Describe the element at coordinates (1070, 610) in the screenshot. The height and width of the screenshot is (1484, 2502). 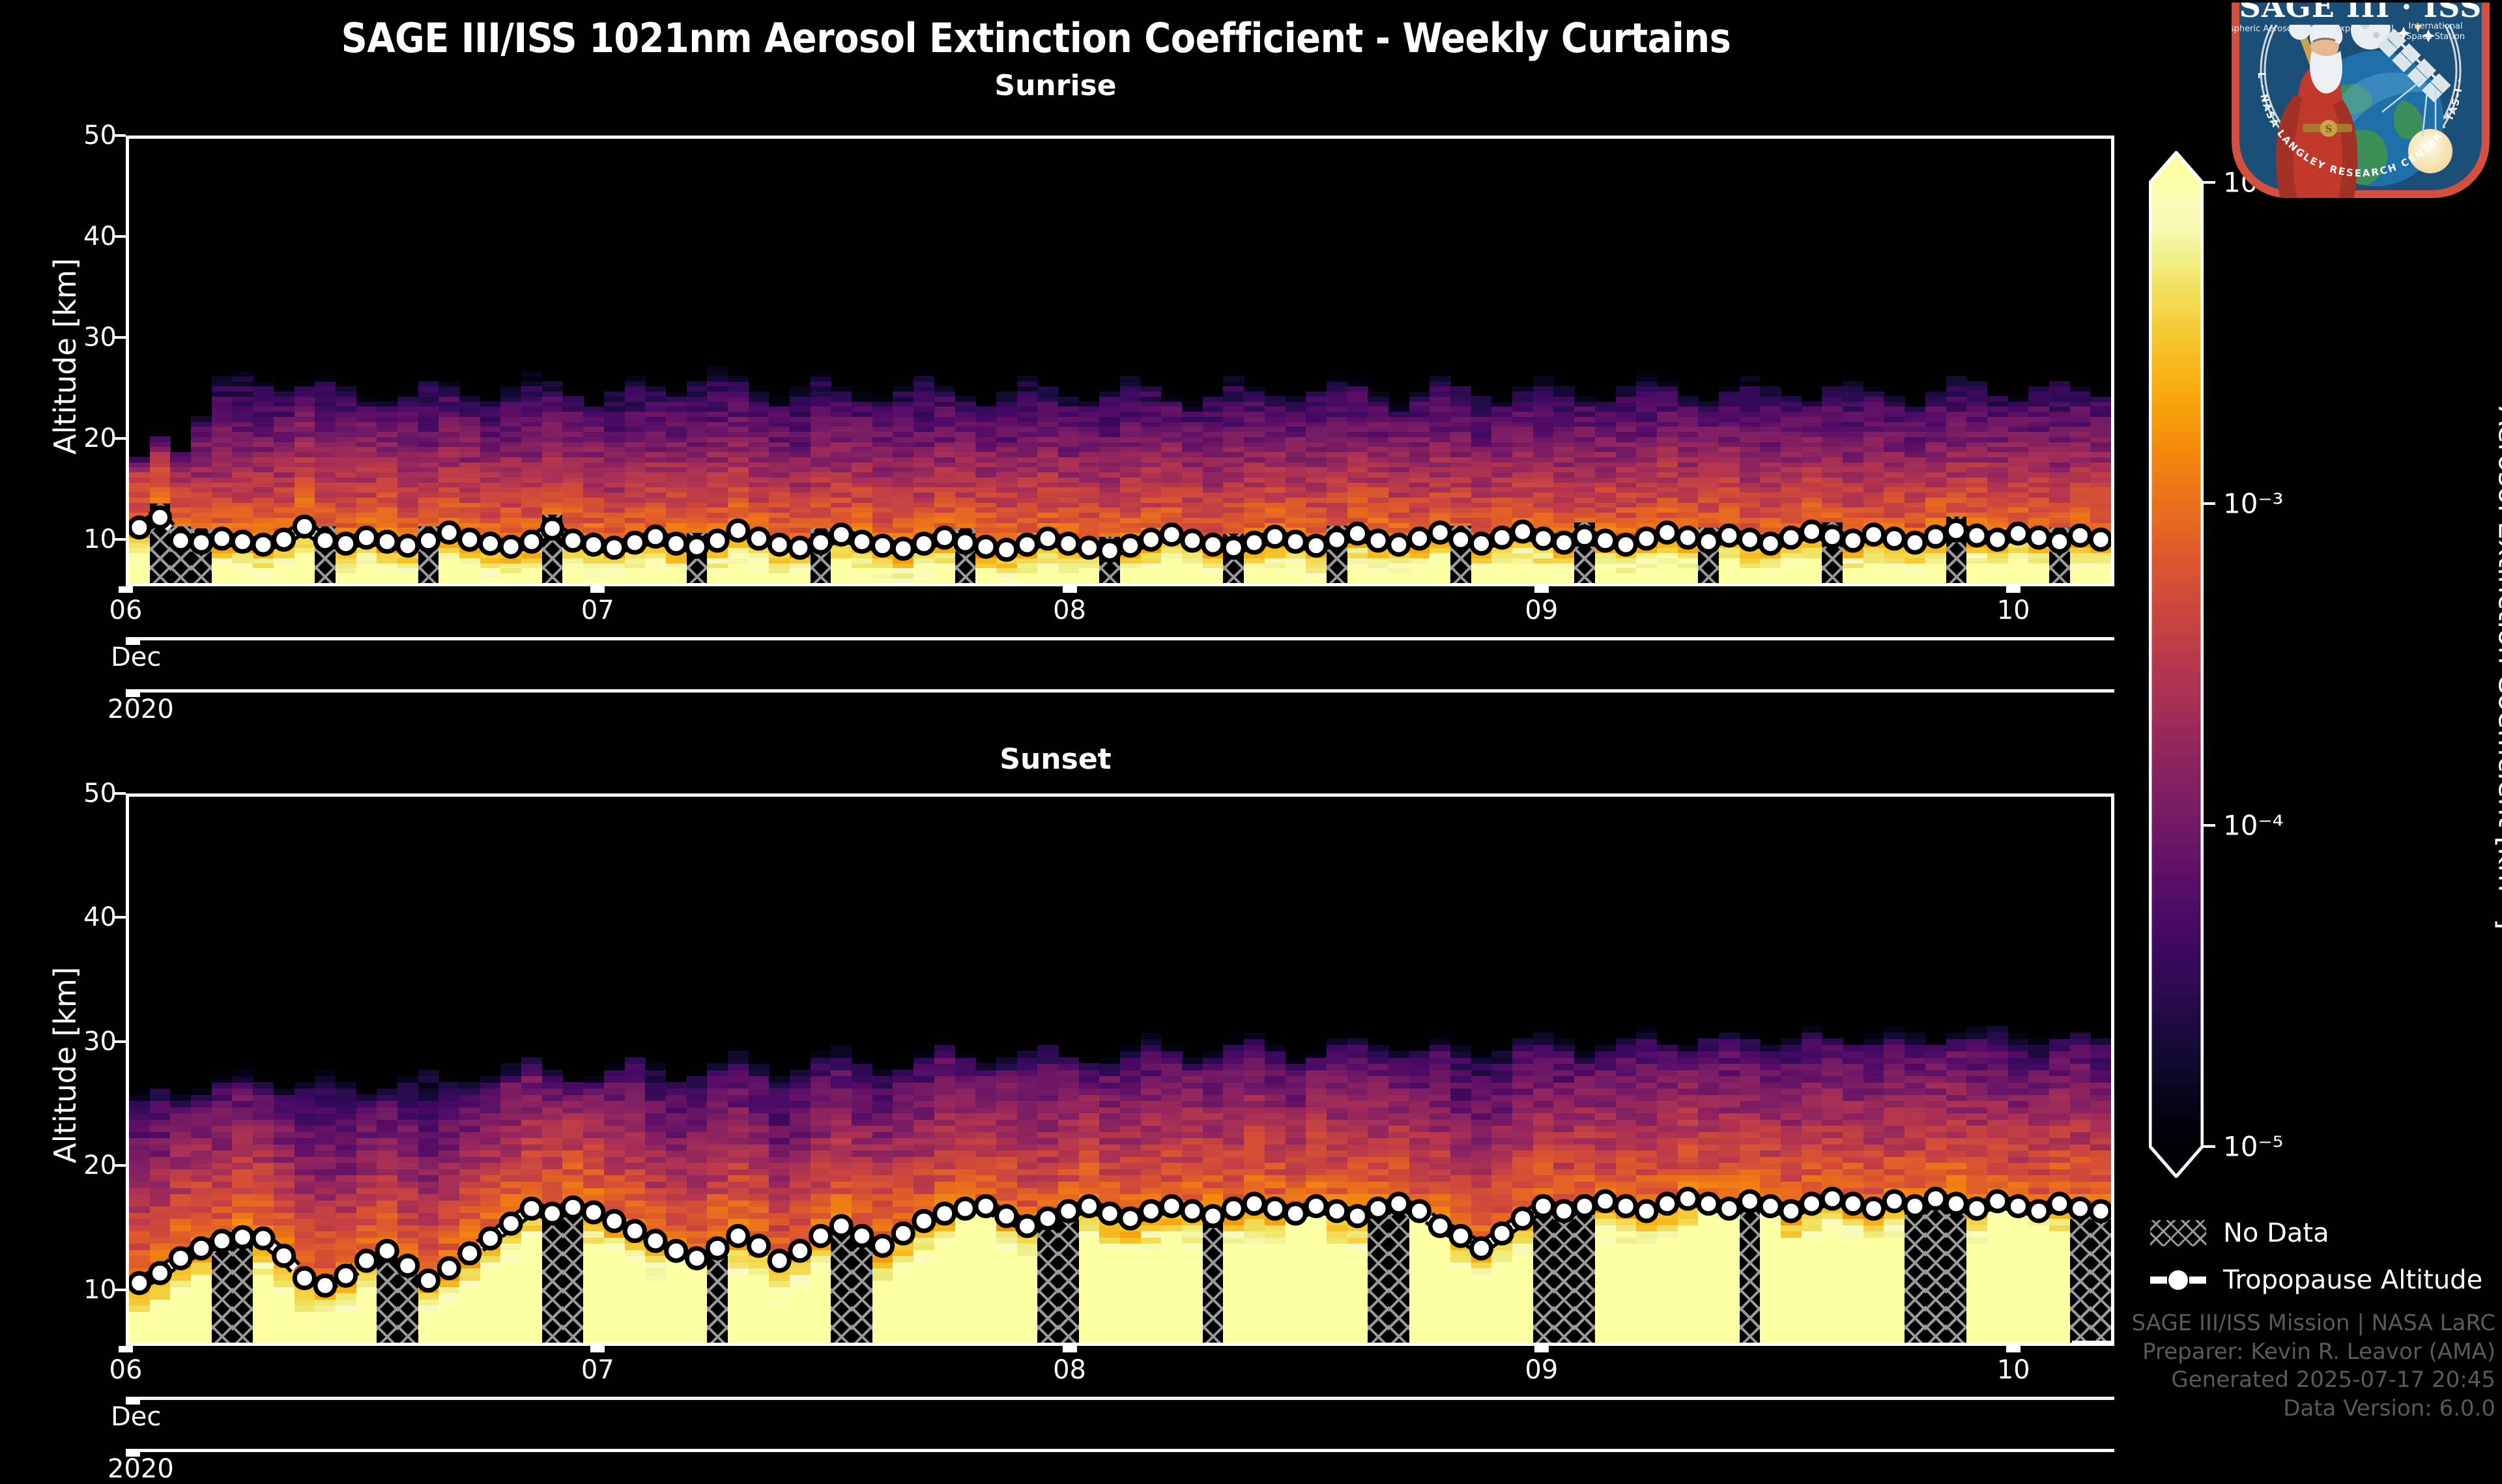
I see `x-tick-label: 08` at that location.